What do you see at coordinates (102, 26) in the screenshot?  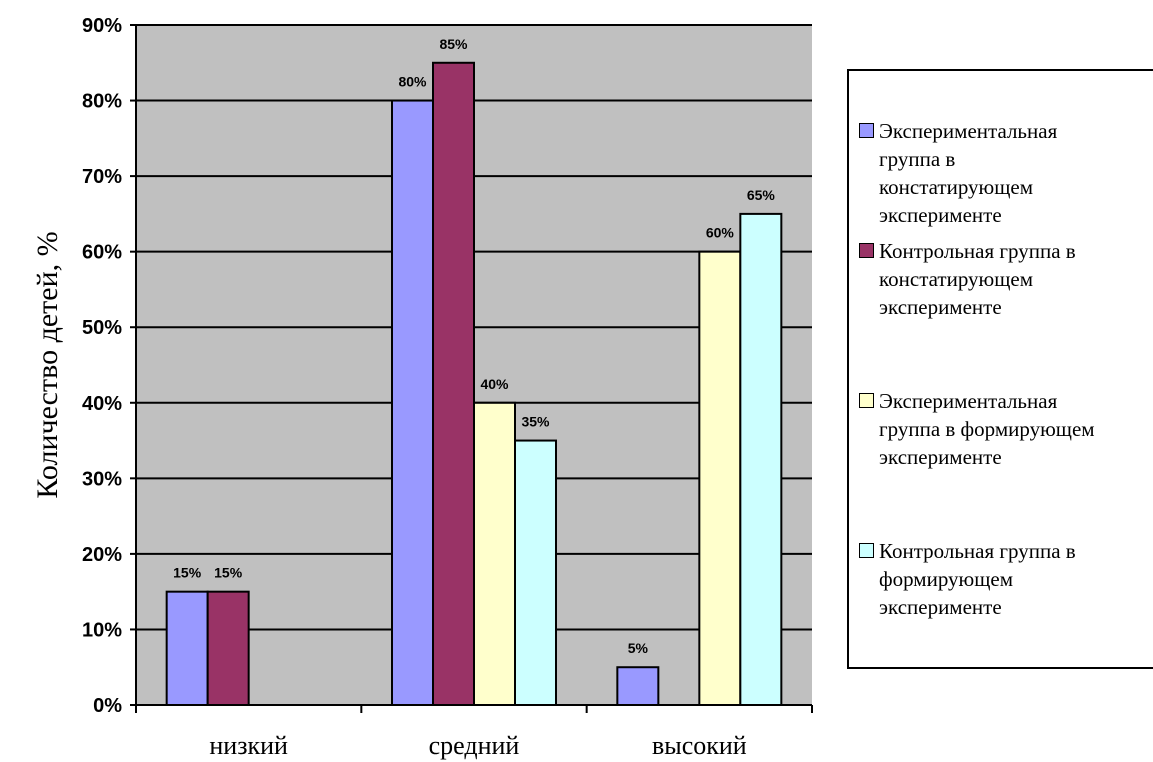 I see `y-tick-label: 90%` at bounding box center [102, 26].